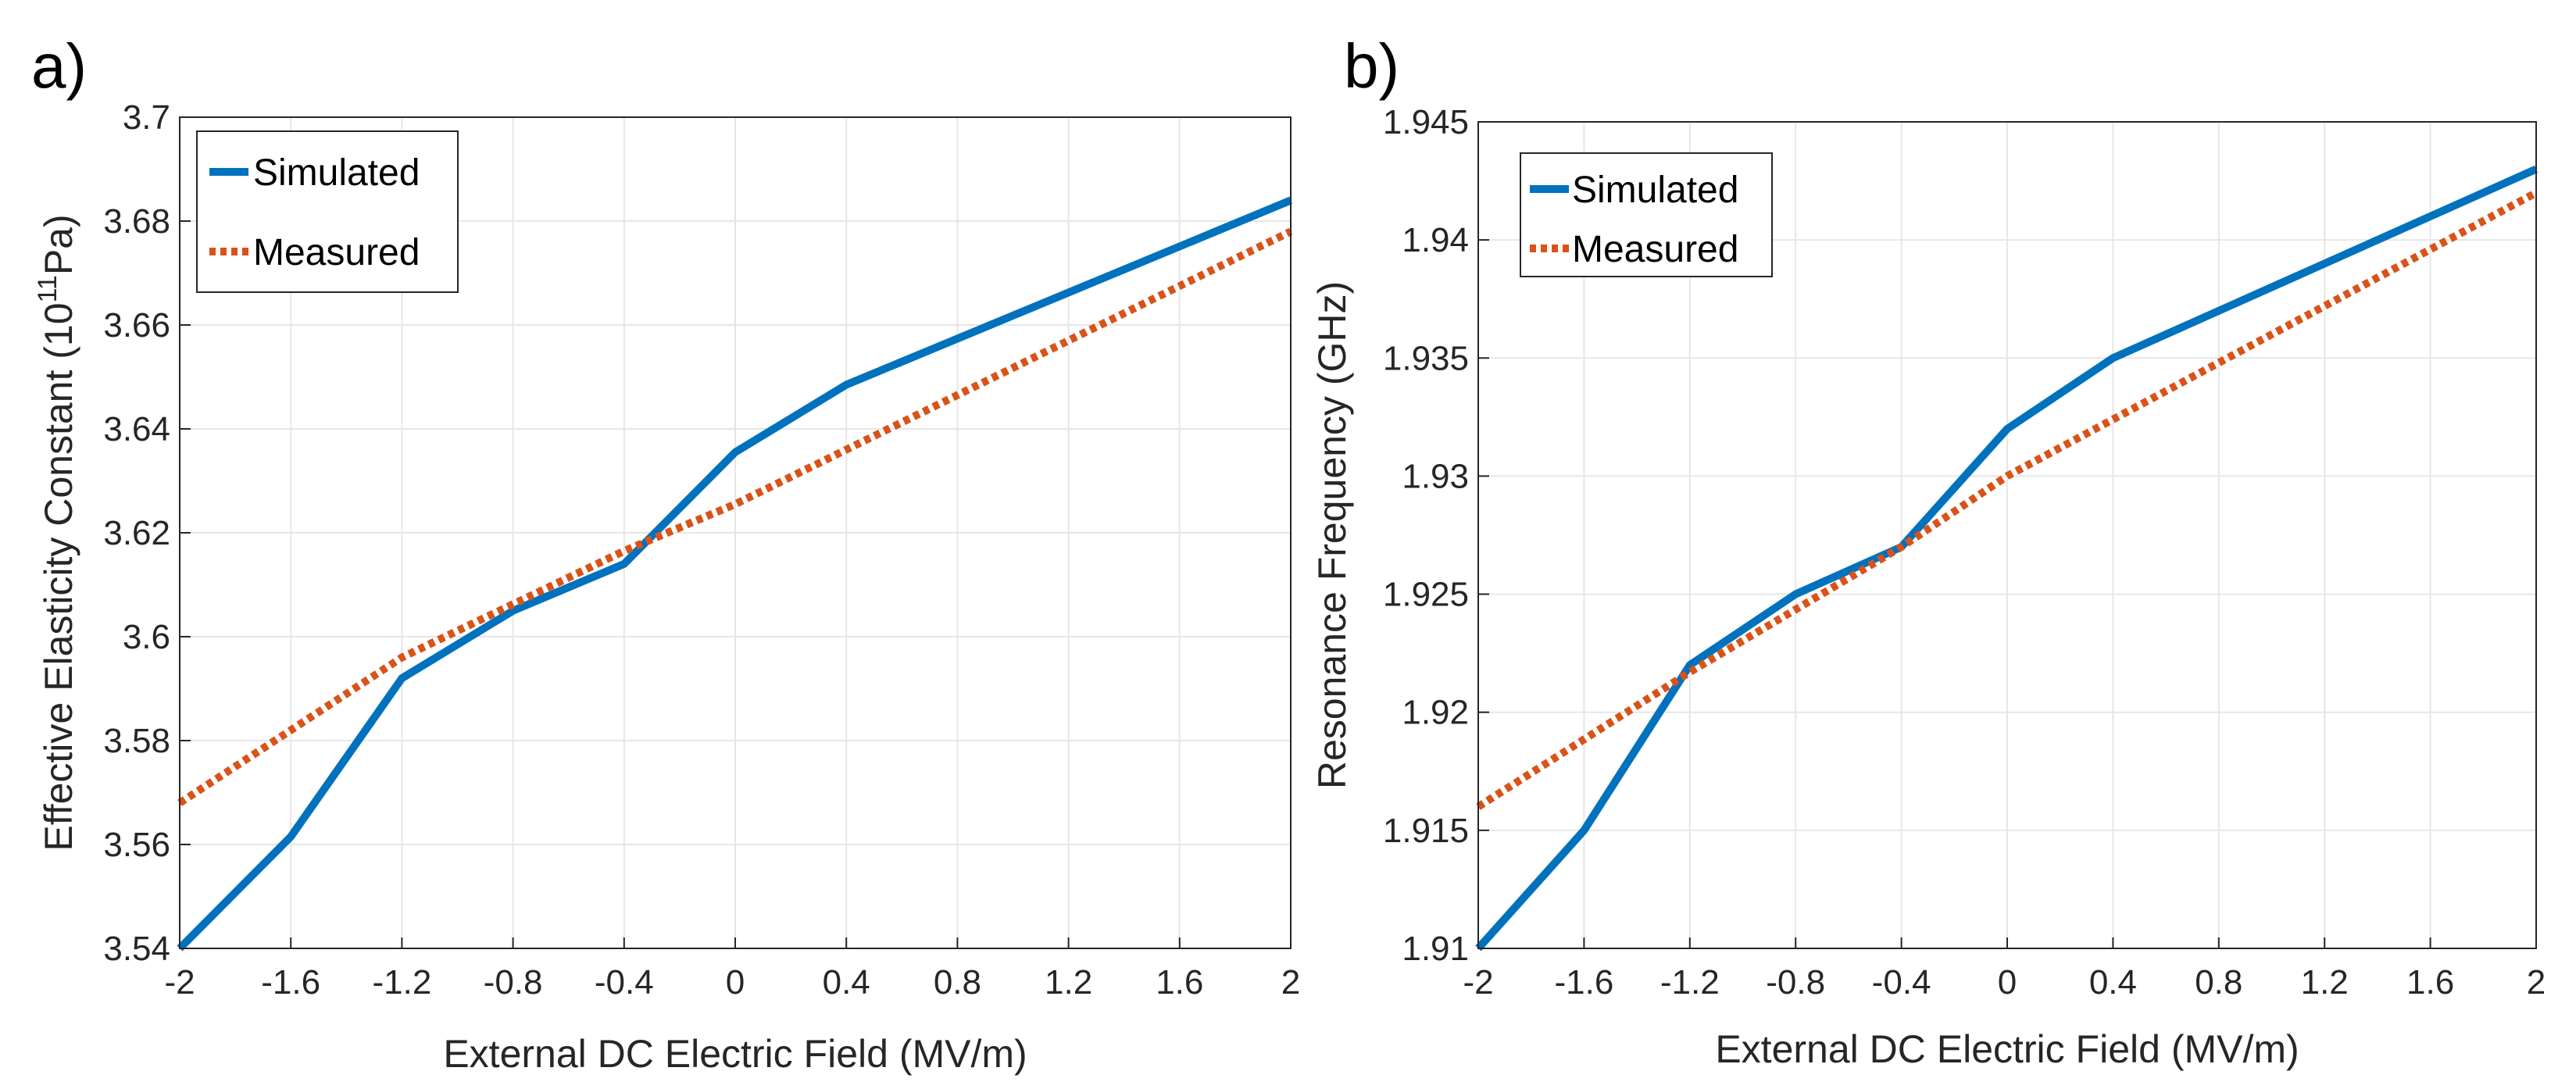 This screenshot has height=1089, width=2576. What do you see at coordinates (735, 1054) in the screenshot?
I see `x-axis-label-a: External DC Electric Field (MV/m)` at bounding box center [735, 1054].